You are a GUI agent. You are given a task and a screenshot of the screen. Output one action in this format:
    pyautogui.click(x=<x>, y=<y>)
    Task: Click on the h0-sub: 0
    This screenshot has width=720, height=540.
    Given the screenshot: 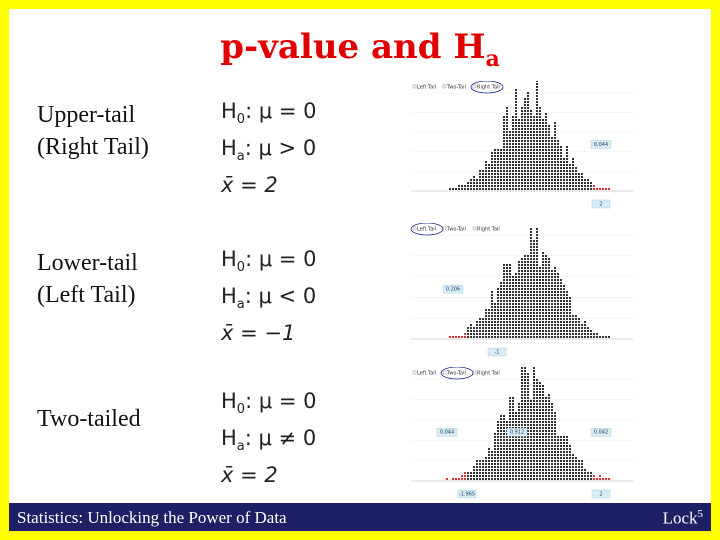 What is the action you would take?
    pyautogui.click(x=241, y=268)
    